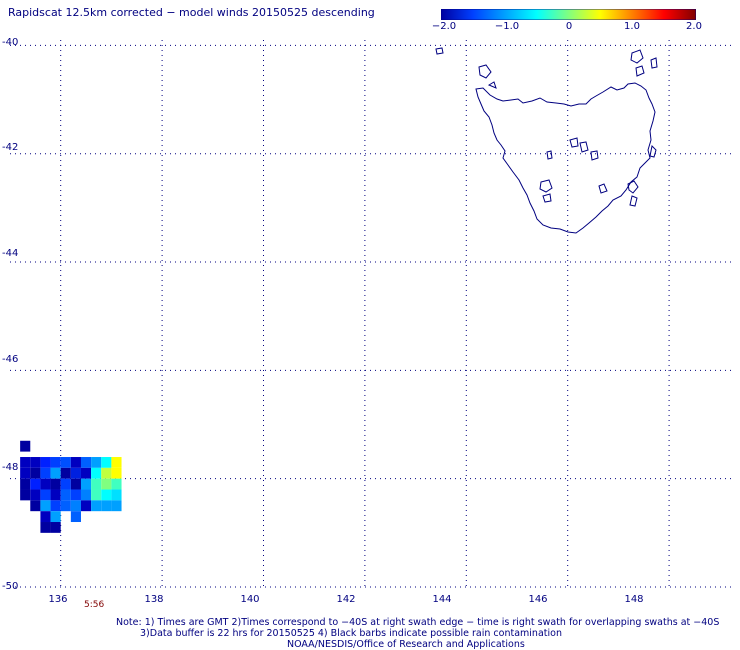  What do you see at coordinates (538, 599) in the screenshot?
I see `lon-label-146: 146` at bounding box center [538, 599].